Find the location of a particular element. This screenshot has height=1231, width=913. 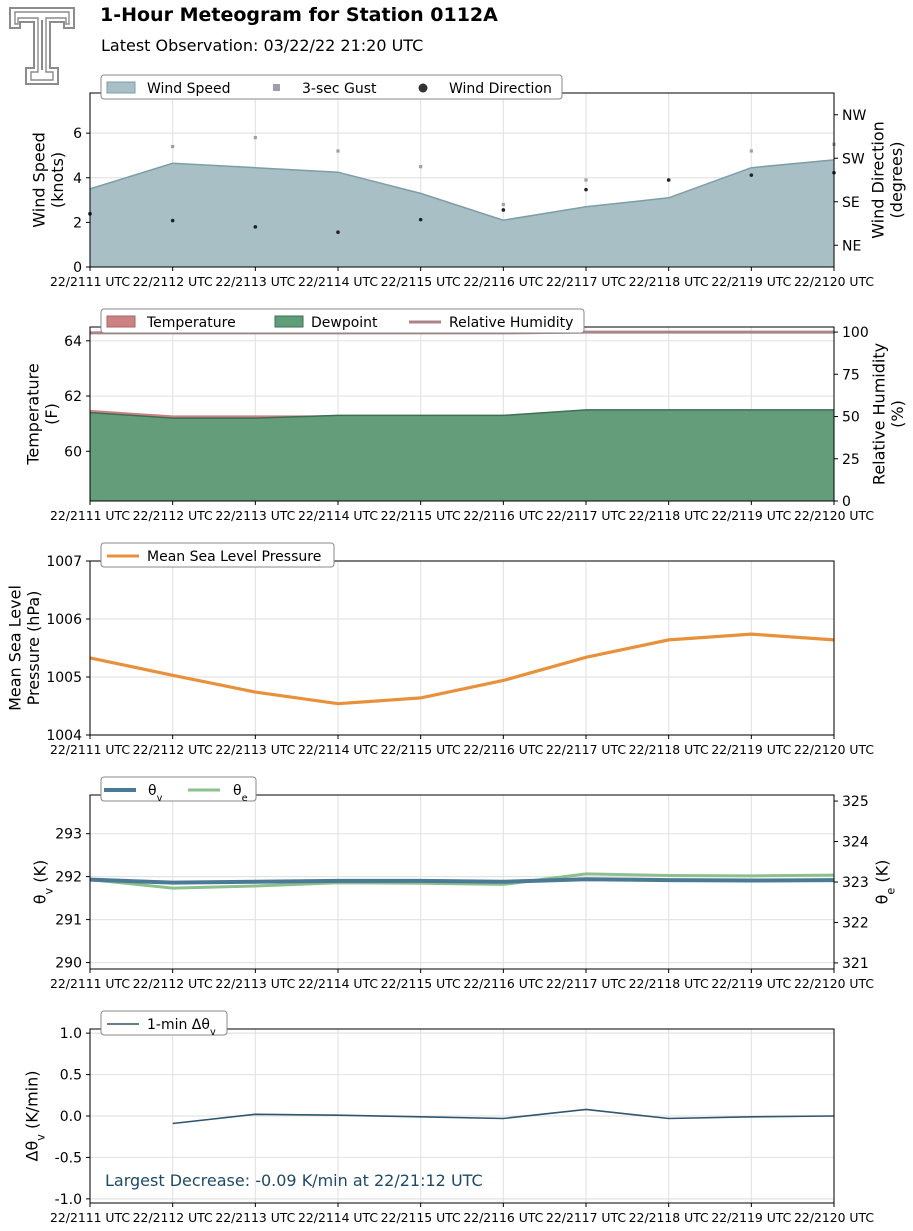

theta-e-y2-label-line: θe (K) is located at coordinates (885, 882).